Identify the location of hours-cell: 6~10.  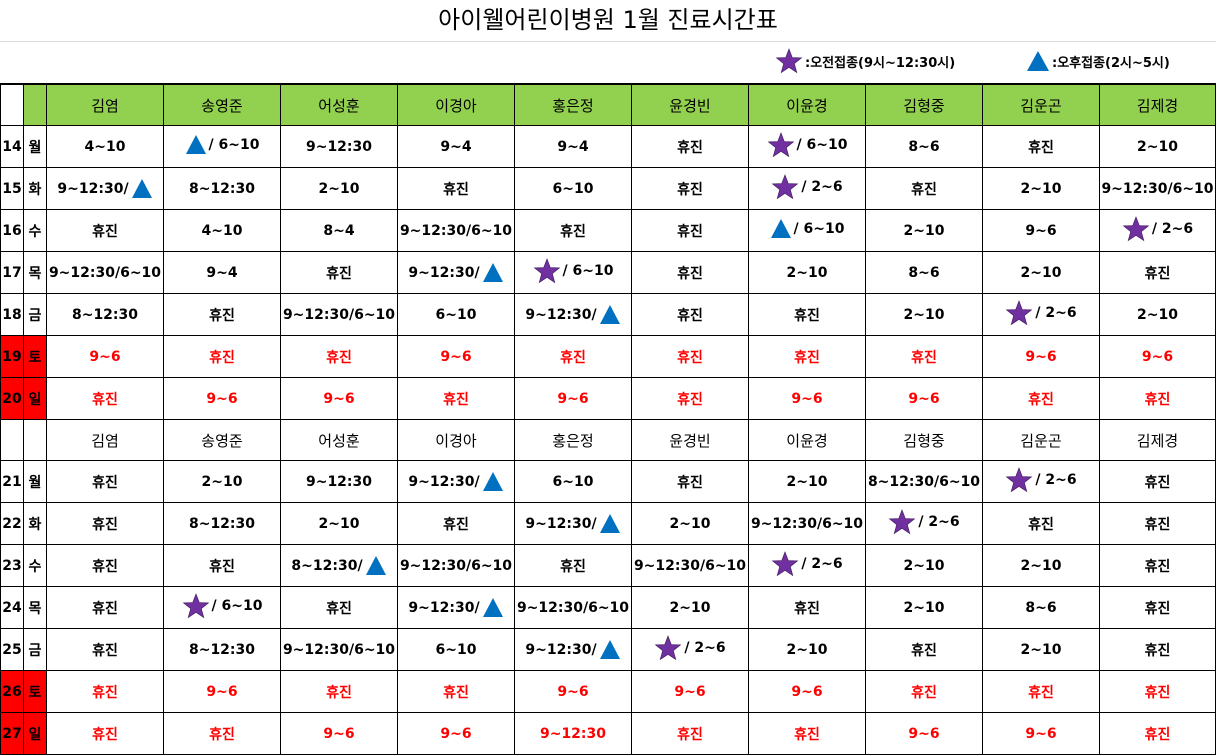
(456, 314).